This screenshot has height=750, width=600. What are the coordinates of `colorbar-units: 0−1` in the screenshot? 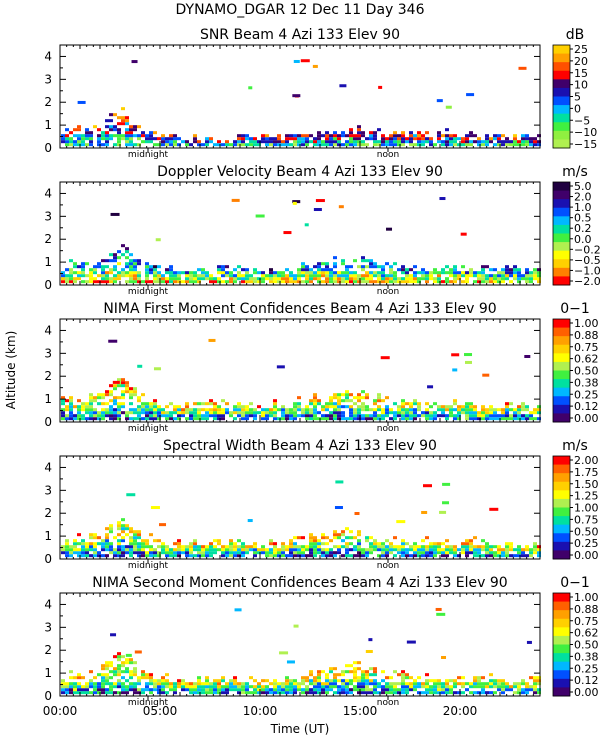 It's located at (575, 583).